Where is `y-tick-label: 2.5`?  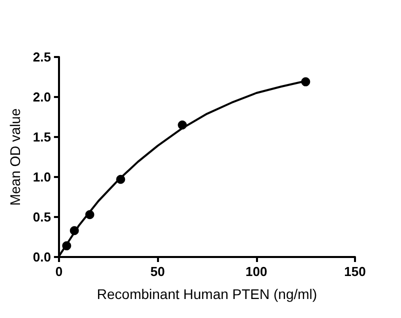
y-tick-label: 2.5 is located at coordinates (41, 57).